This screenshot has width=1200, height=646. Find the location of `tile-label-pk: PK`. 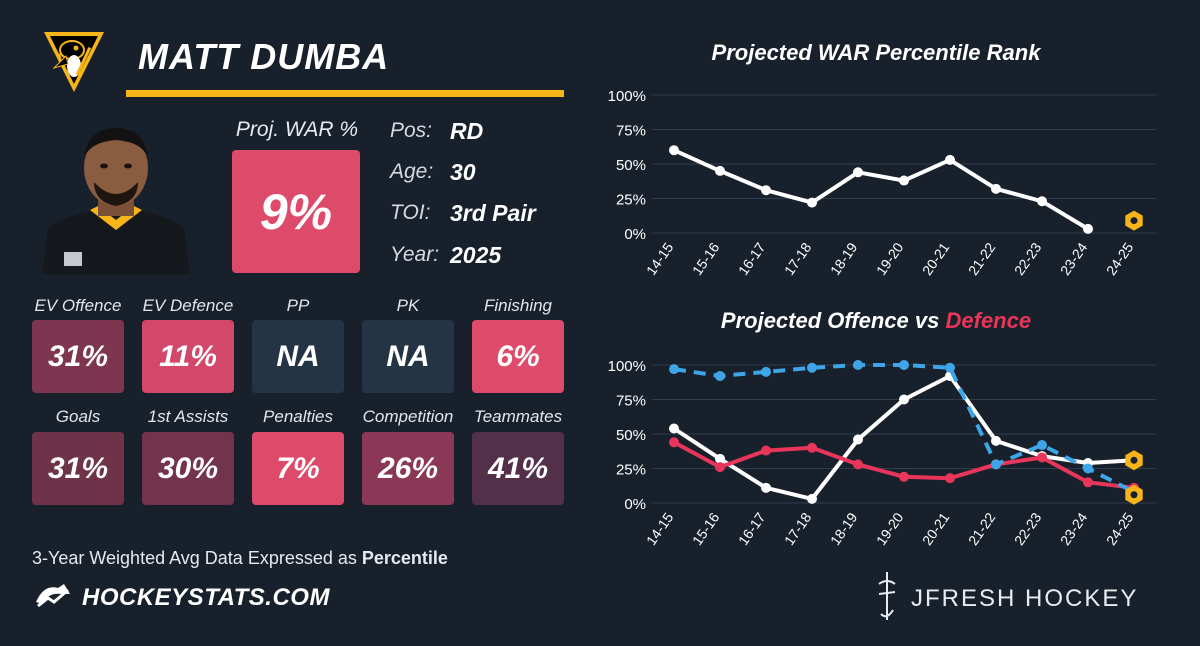

tile-label-pk: PK is located at coordinates (408, 305).